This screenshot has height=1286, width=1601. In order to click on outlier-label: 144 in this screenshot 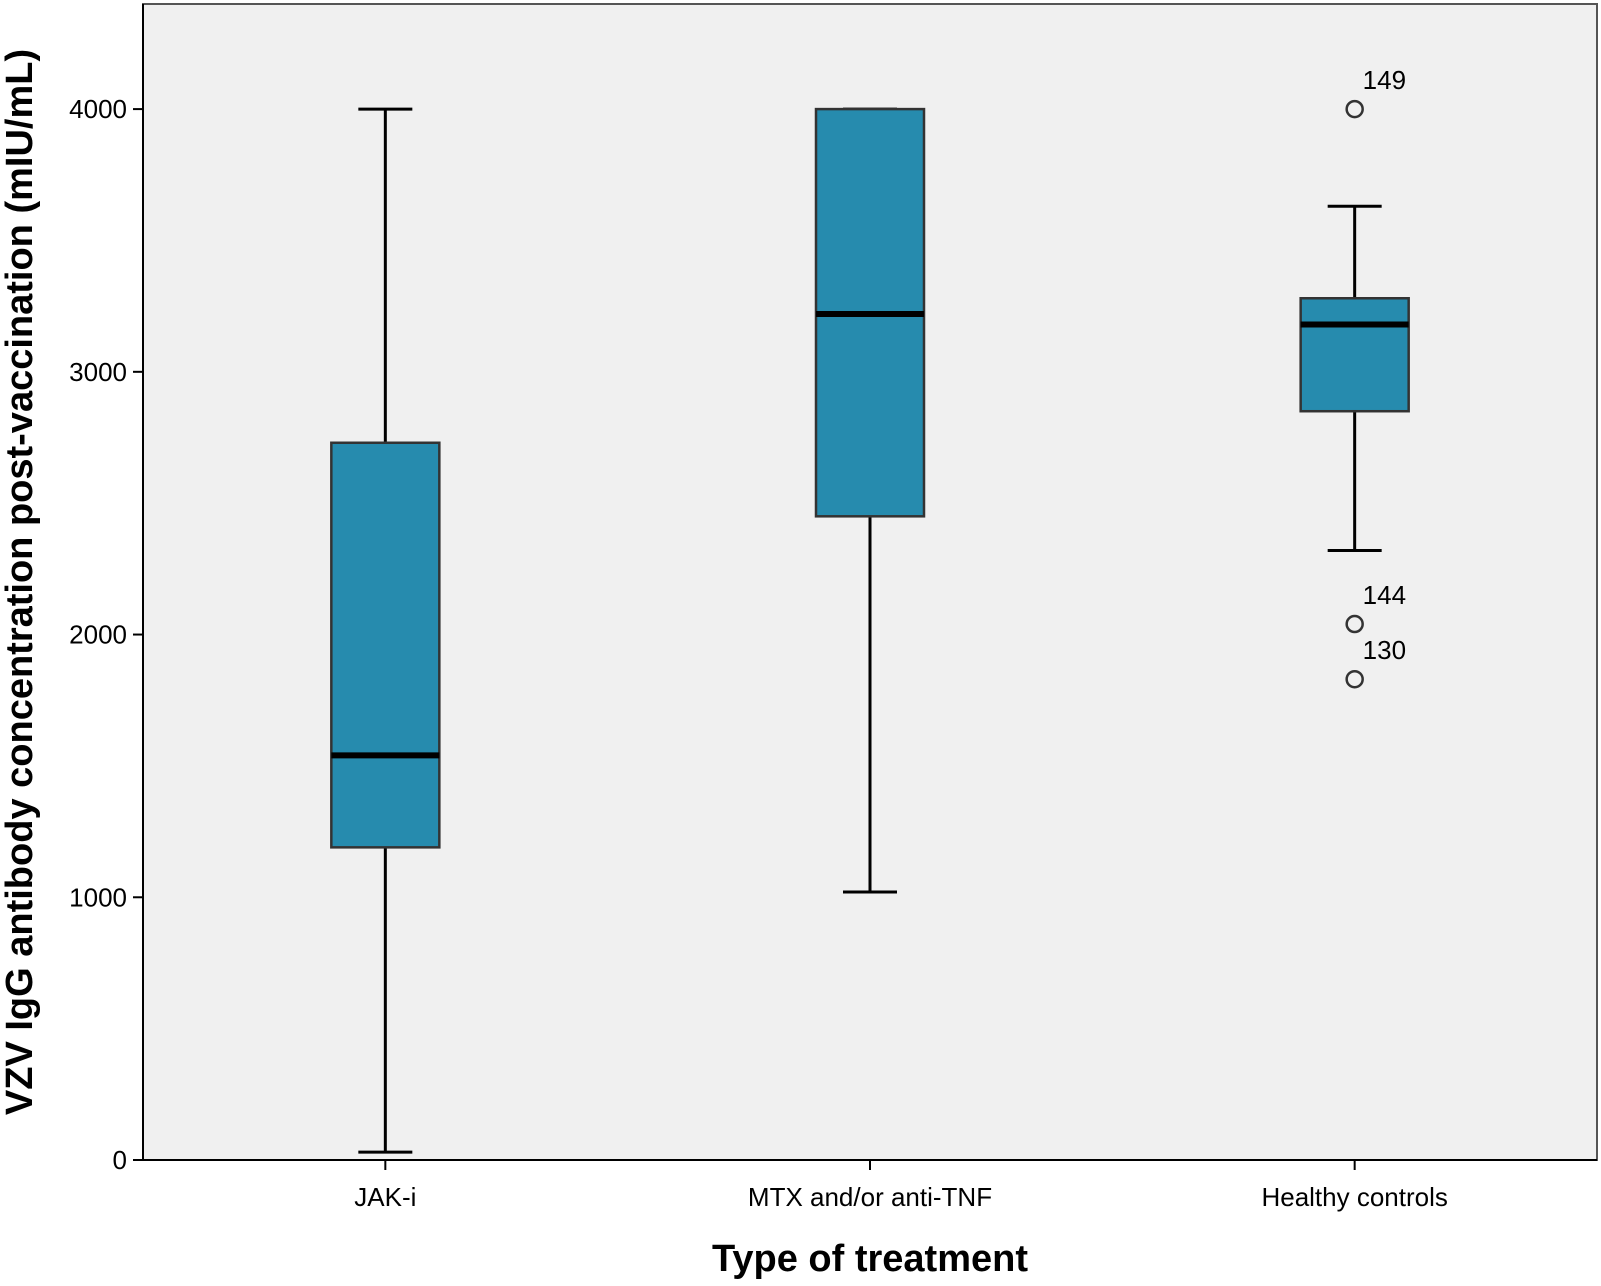, I will do `click(1384, 595)`.